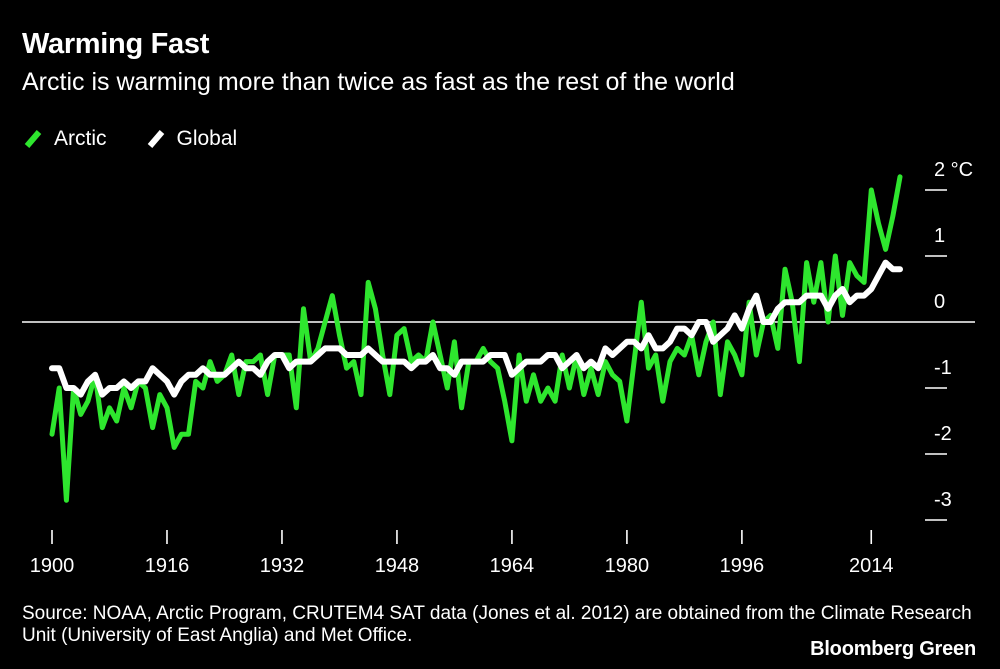 This screenshot has width=1000, height=669. I want to click on x-tick-label-2: 1932, so click(282, 566).